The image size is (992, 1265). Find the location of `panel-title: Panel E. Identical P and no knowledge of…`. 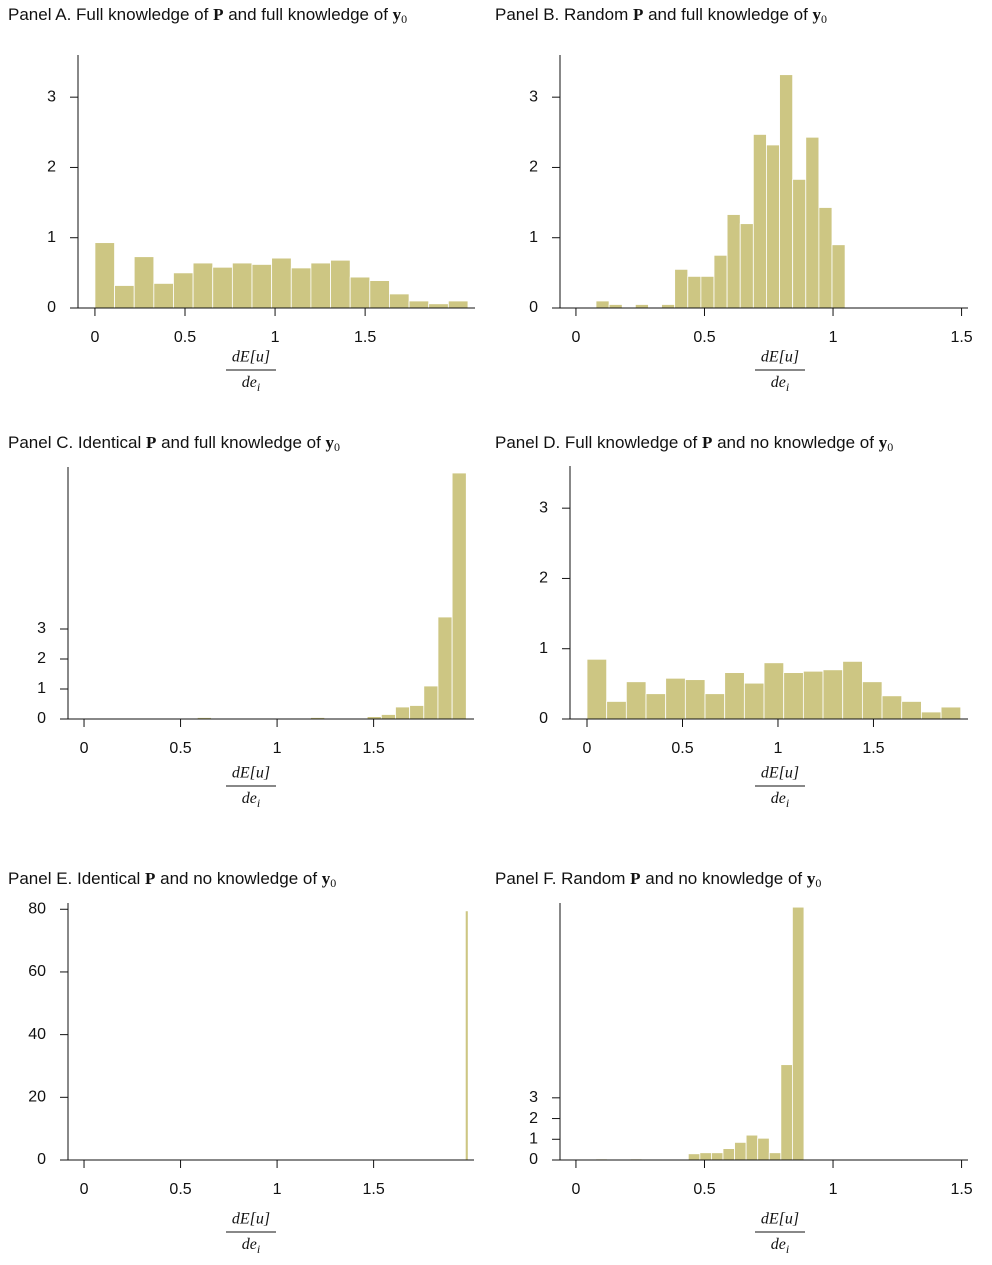

panel-title: Panel E. Identical P and no knowledge of… is located at coordinates (248, 881).